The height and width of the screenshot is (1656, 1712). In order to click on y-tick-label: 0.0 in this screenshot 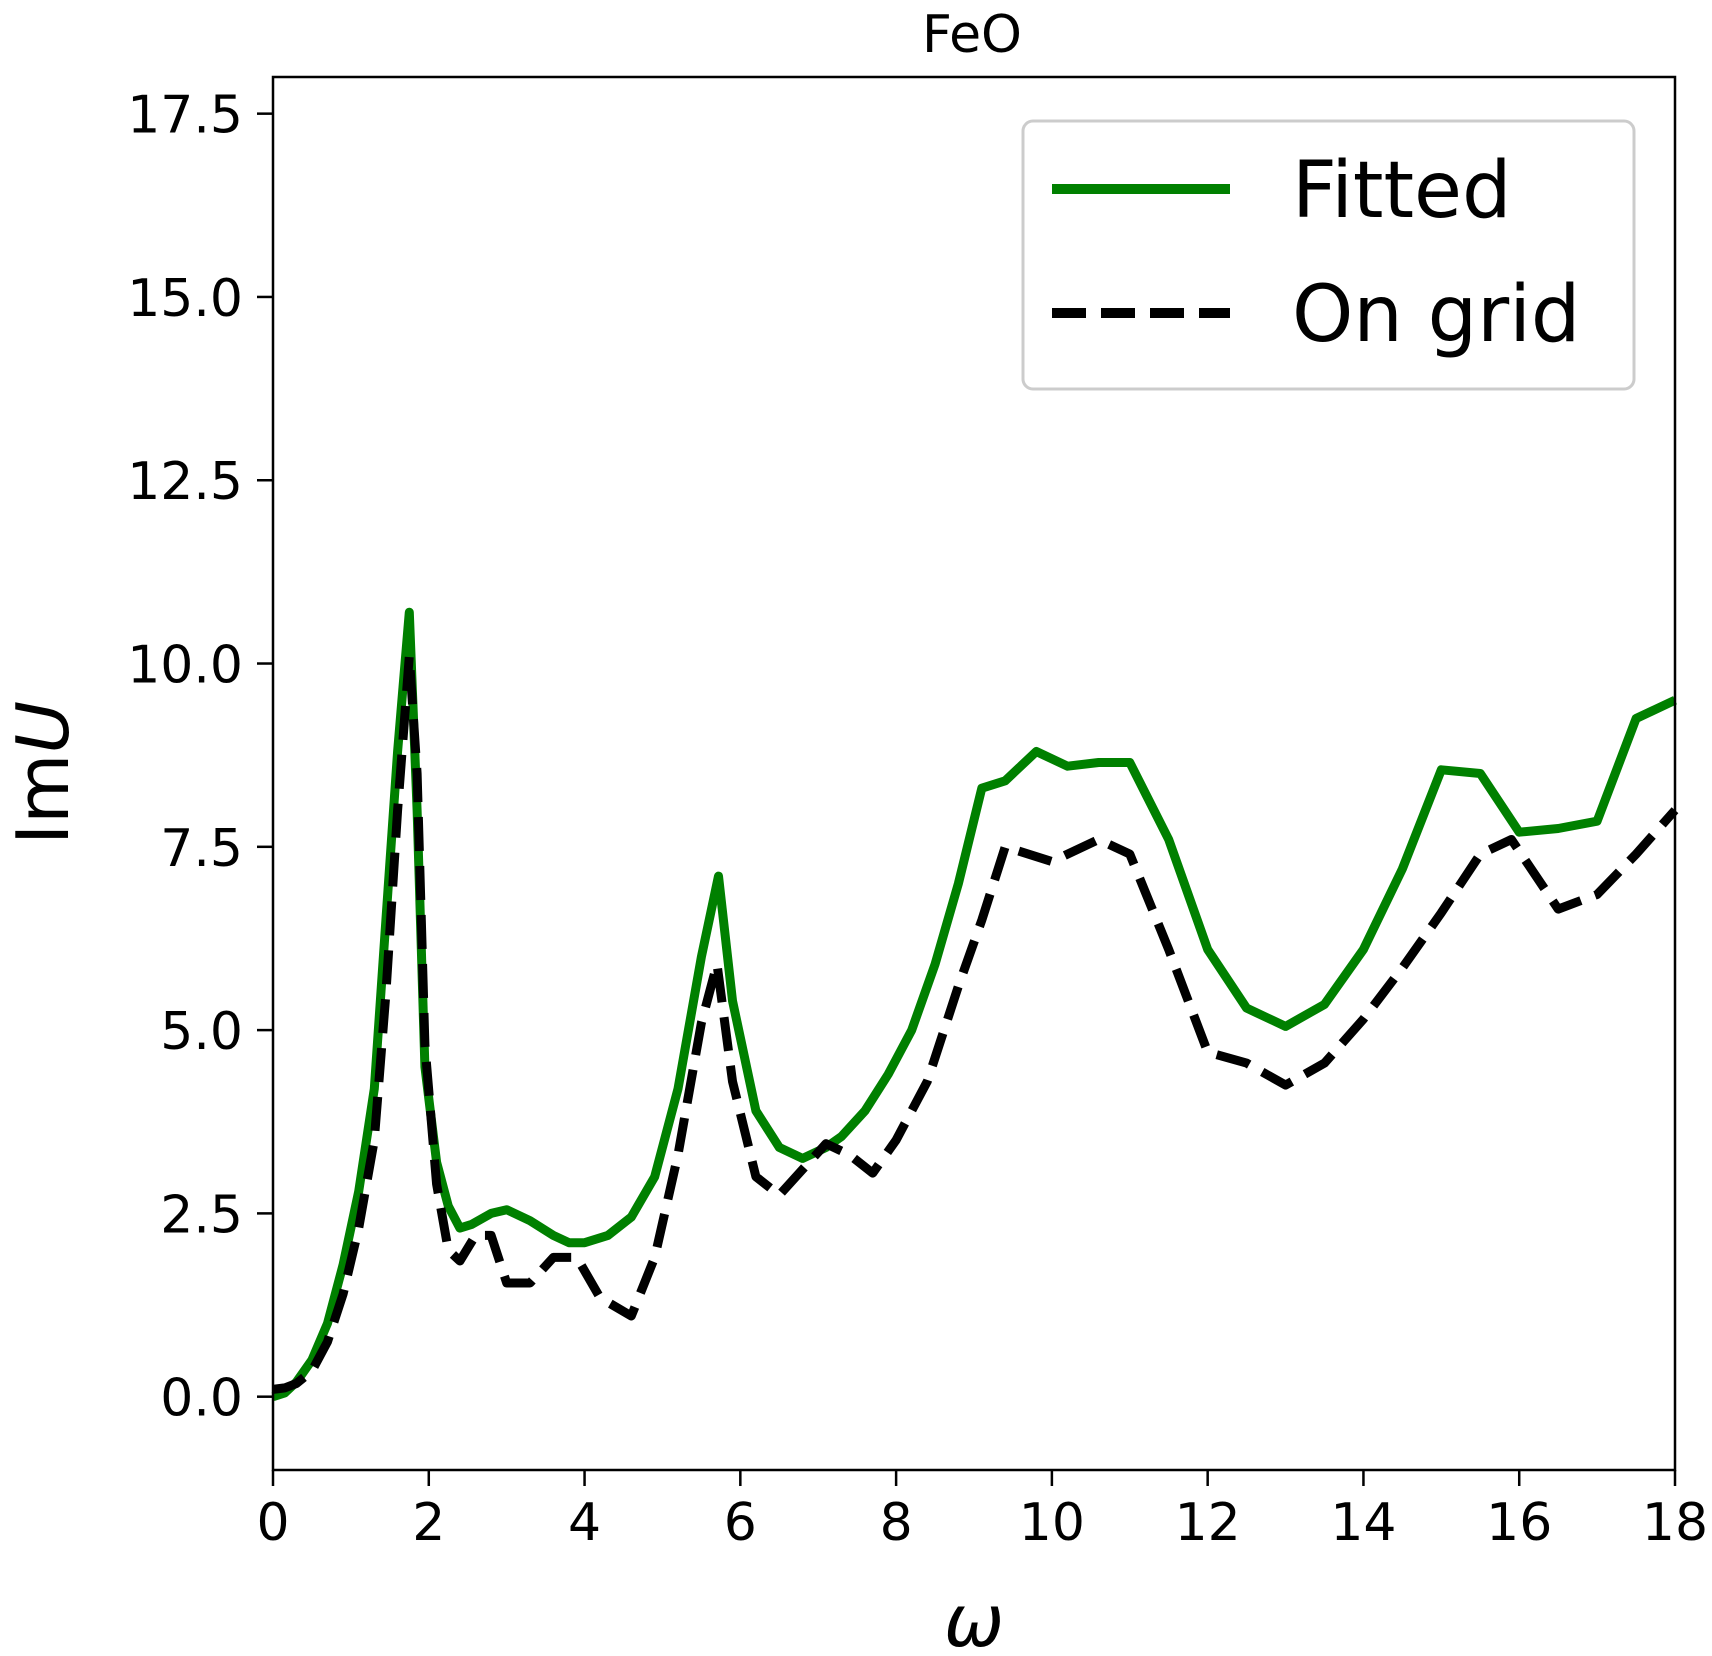, I will do `click(201, 1399)`.